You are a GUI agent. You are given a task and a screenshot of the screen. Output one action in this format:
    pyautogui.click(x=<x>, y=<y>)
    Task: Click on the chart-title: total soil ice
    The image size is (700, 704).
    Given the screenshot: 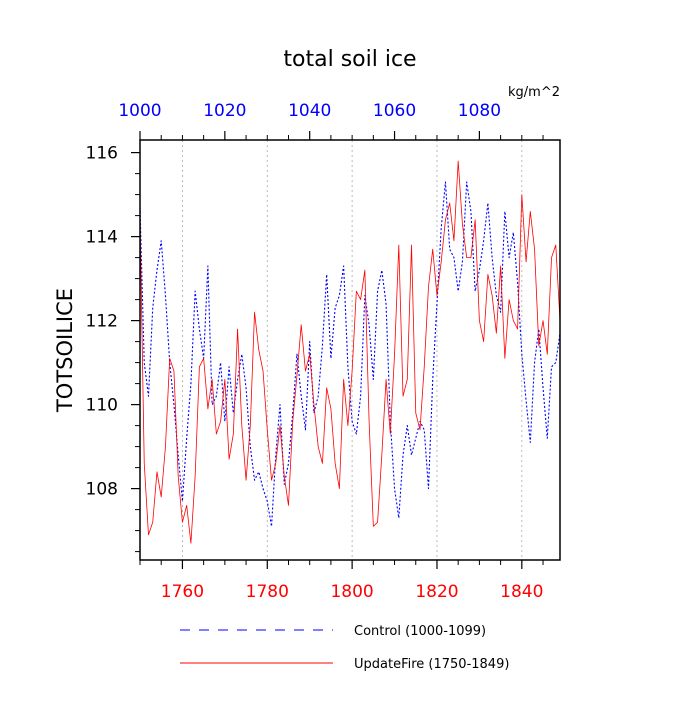 What is the action you would take?
    pyautogui.click(x=349, y=59)
    